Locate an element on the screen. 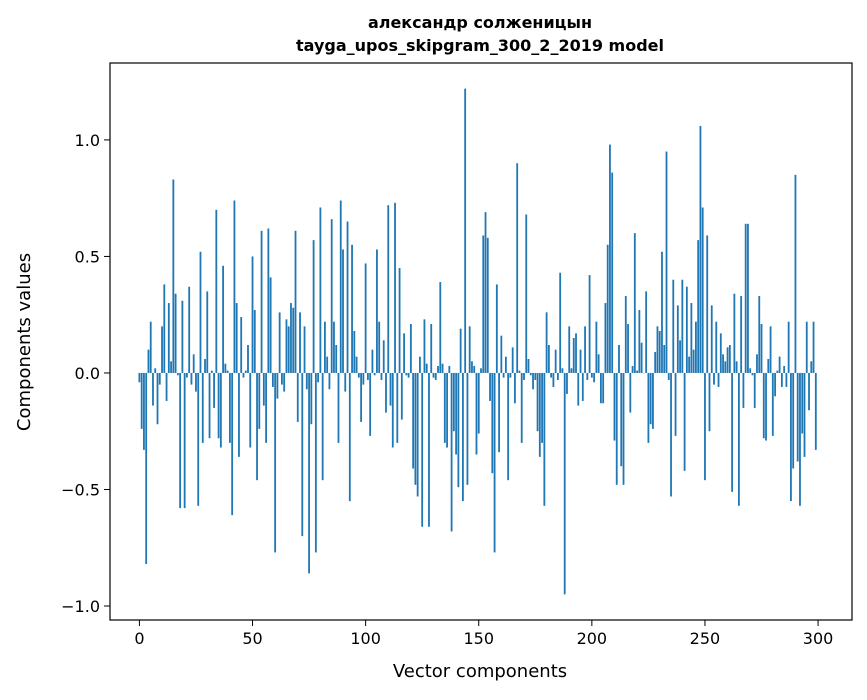  x-tick-label: 50 is located at coordinates (252, 638).